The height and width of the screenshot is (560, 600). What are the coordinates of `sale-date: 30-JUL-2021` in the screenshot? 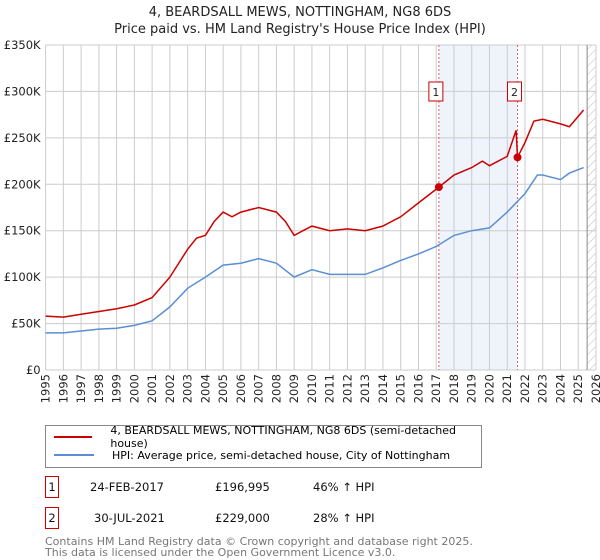 It's located at (129, 518).